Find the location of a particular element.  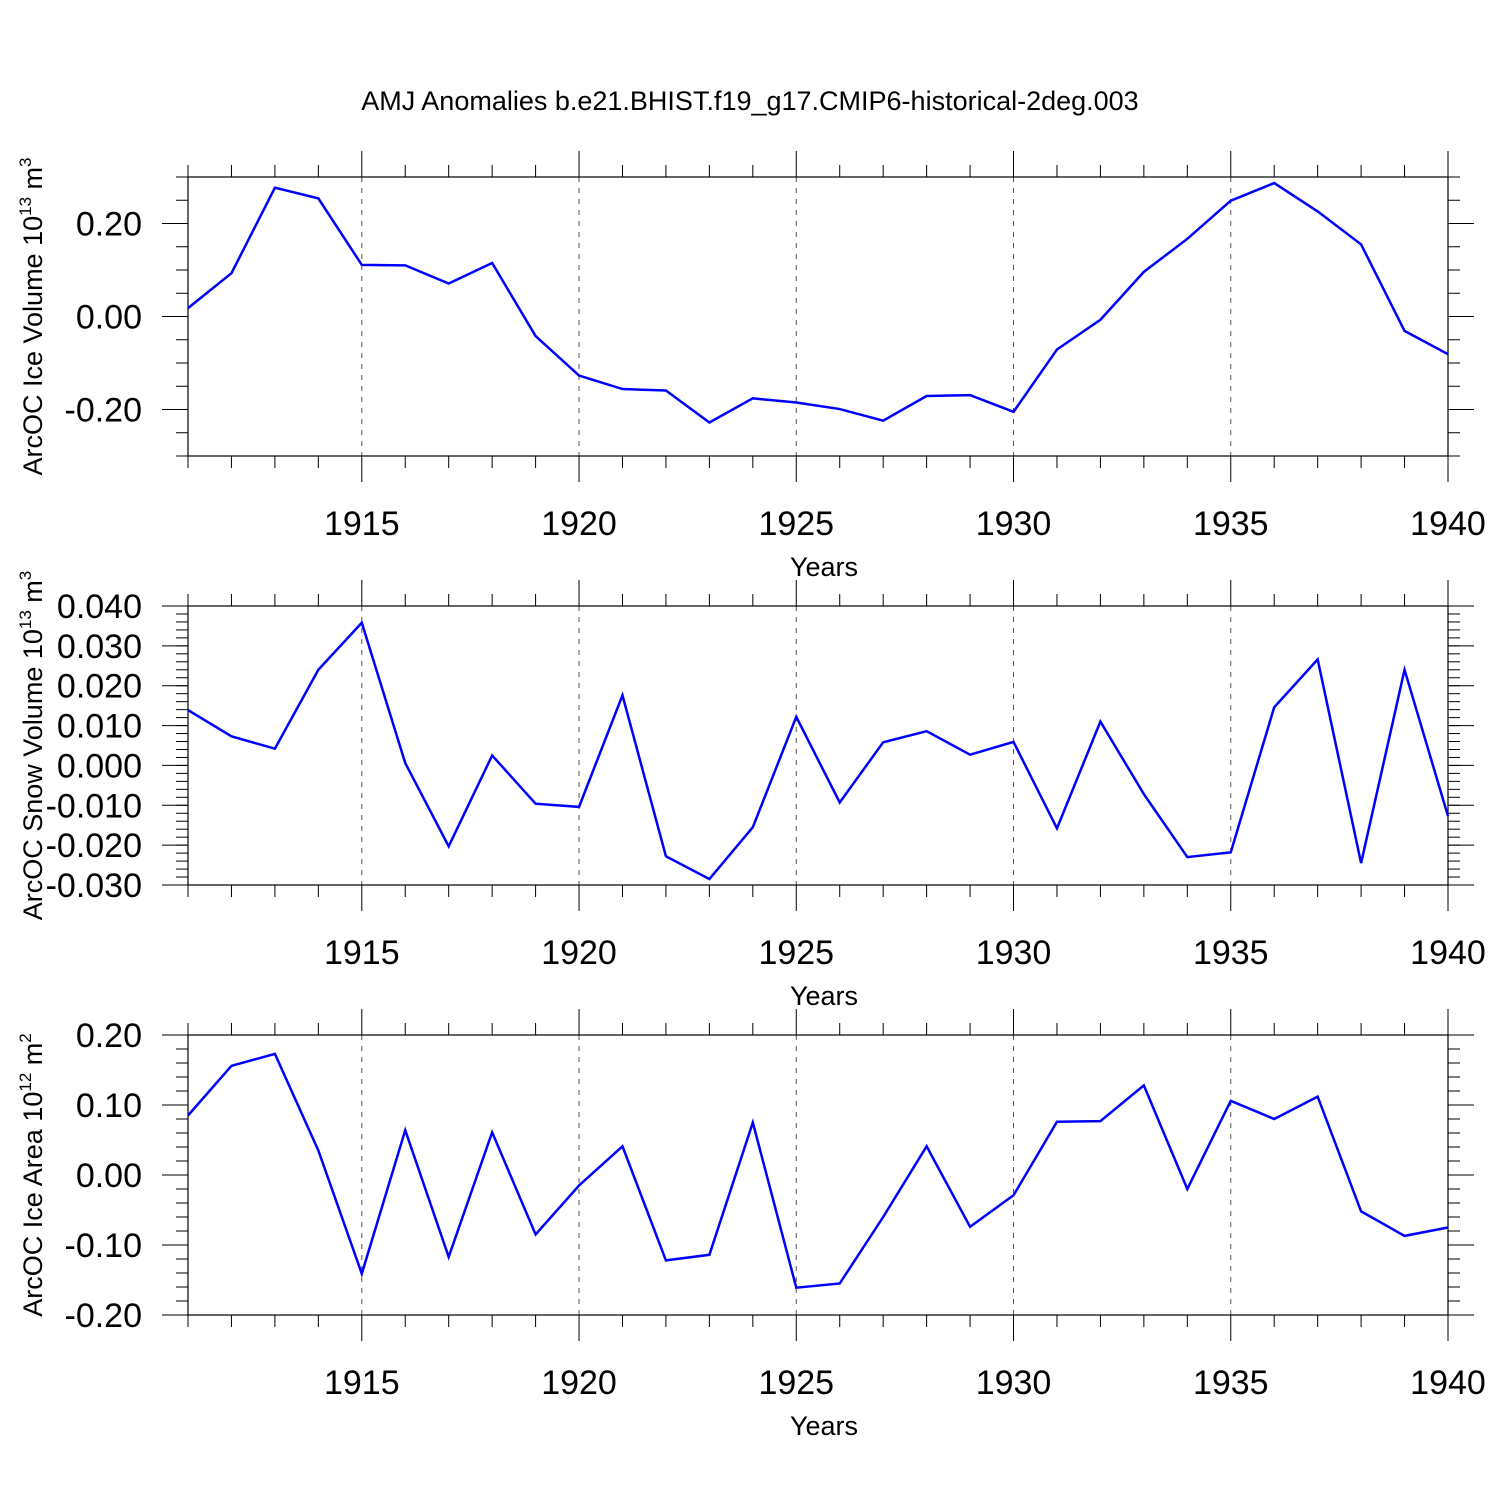

y-axis-label-exponent: 12 is located at coordinates (25, 1082).